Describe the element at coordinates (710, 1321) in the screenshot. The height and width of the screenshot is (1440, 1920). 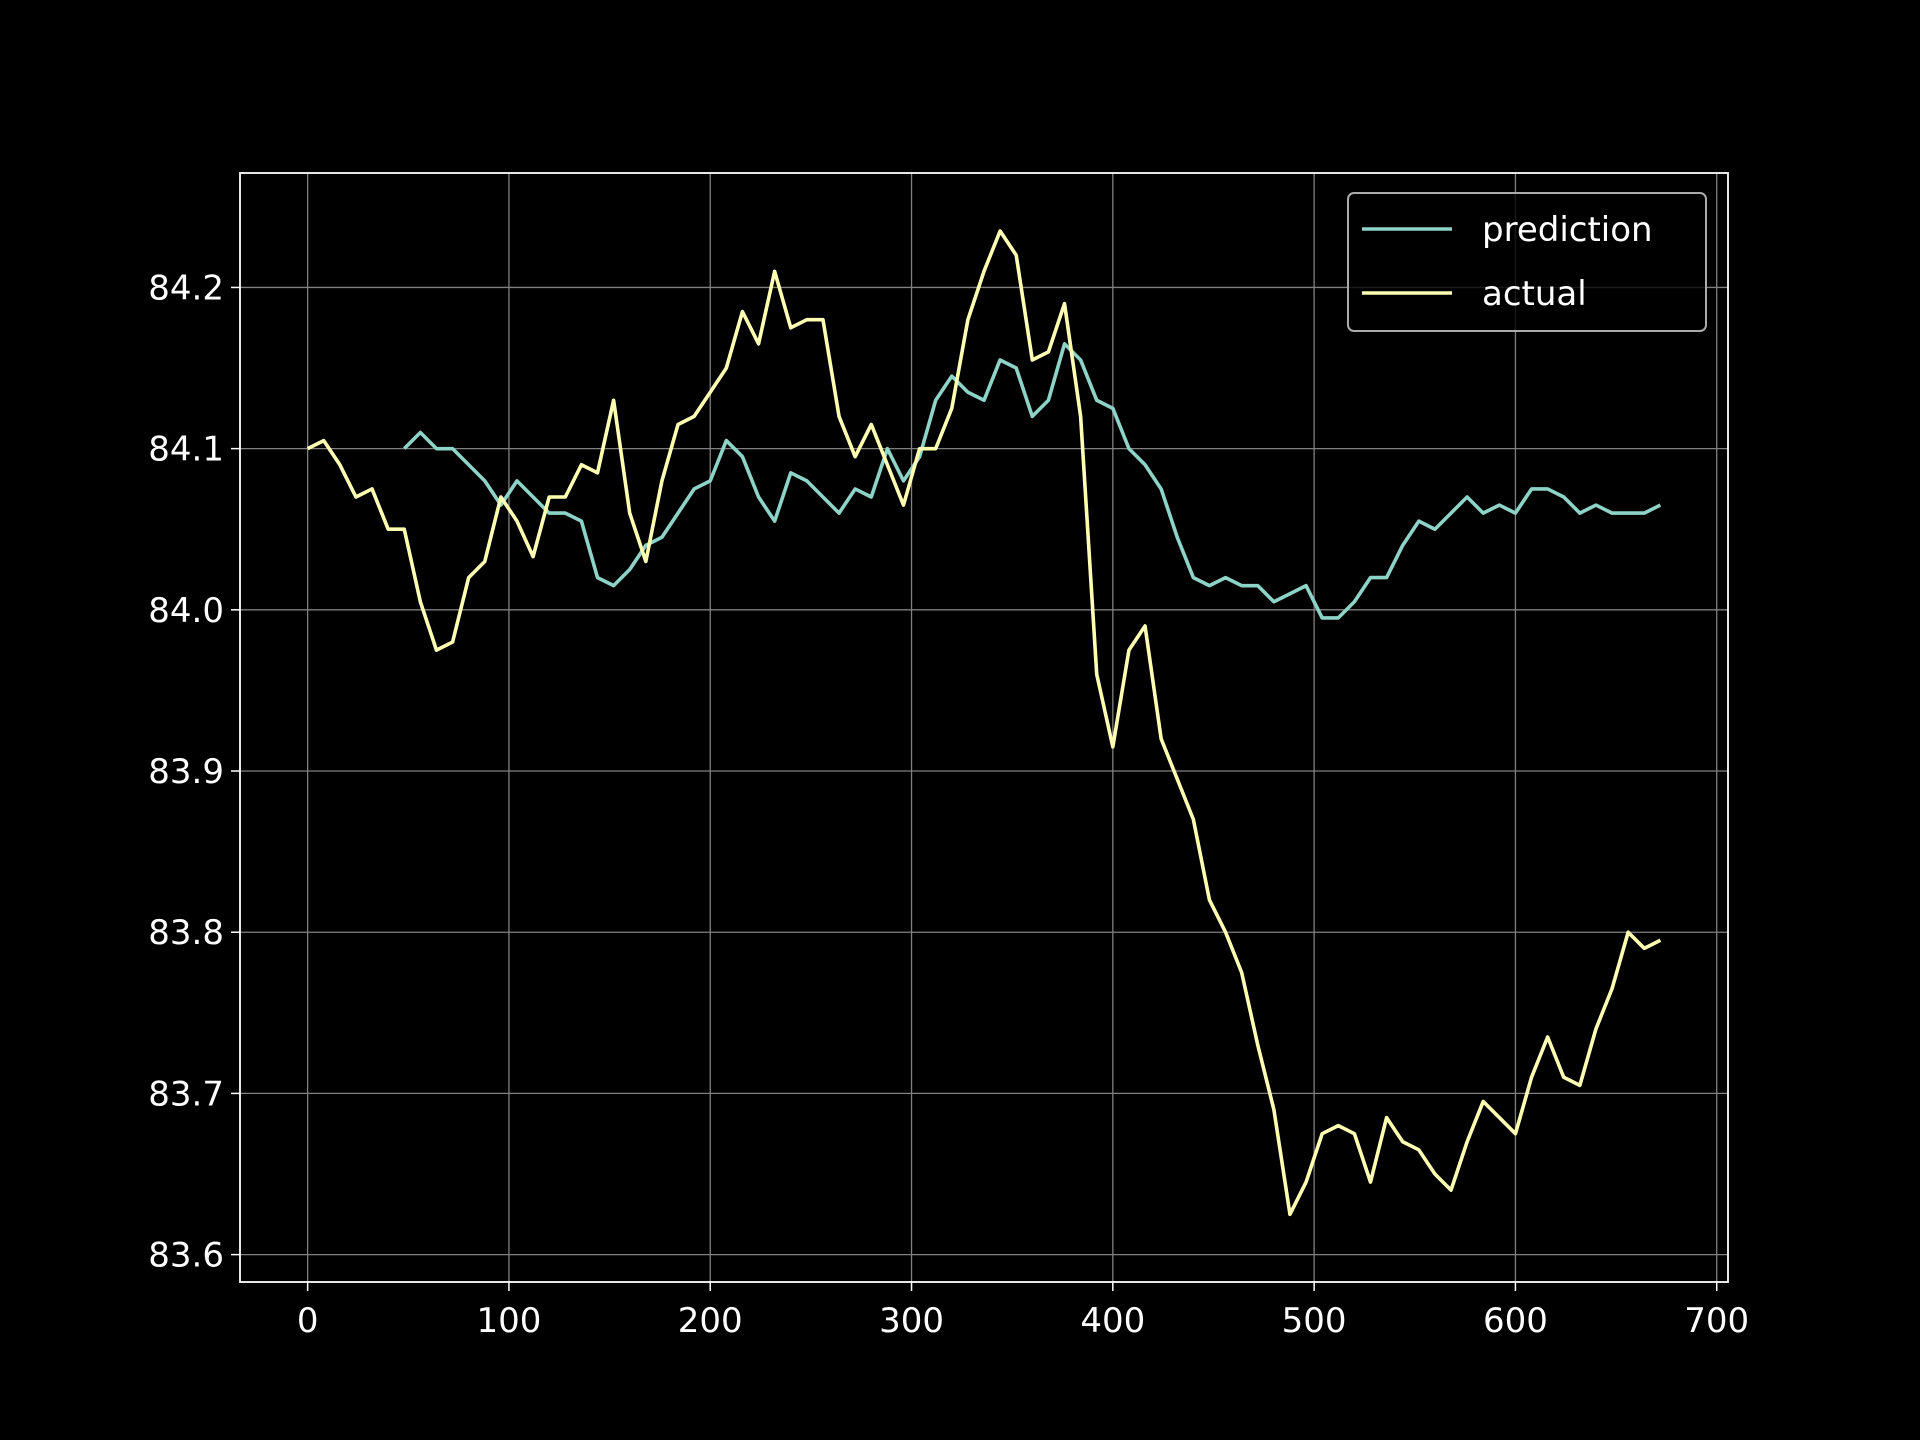
I see `x-tick-label: 200` at that location.